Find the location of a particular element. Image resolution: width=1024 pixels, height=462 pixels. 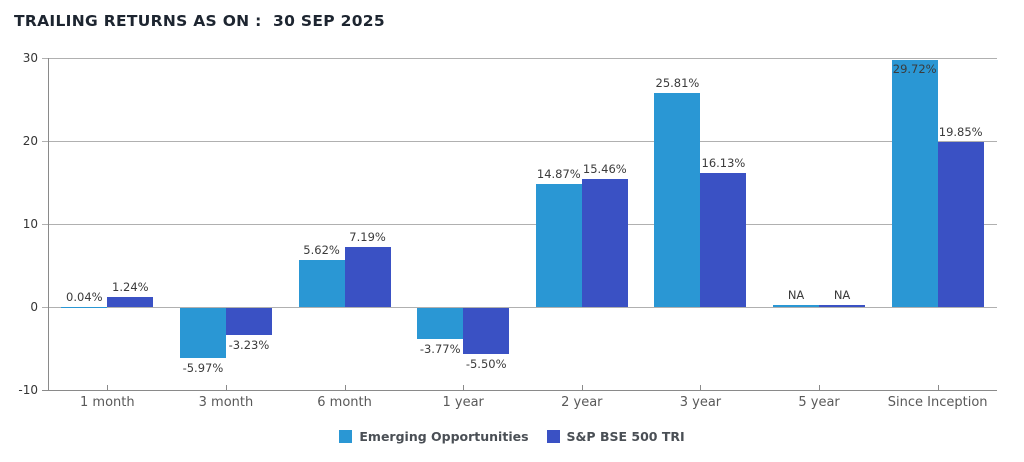

y-axis-tick-label: 30 is located at coordinates (30, 58).